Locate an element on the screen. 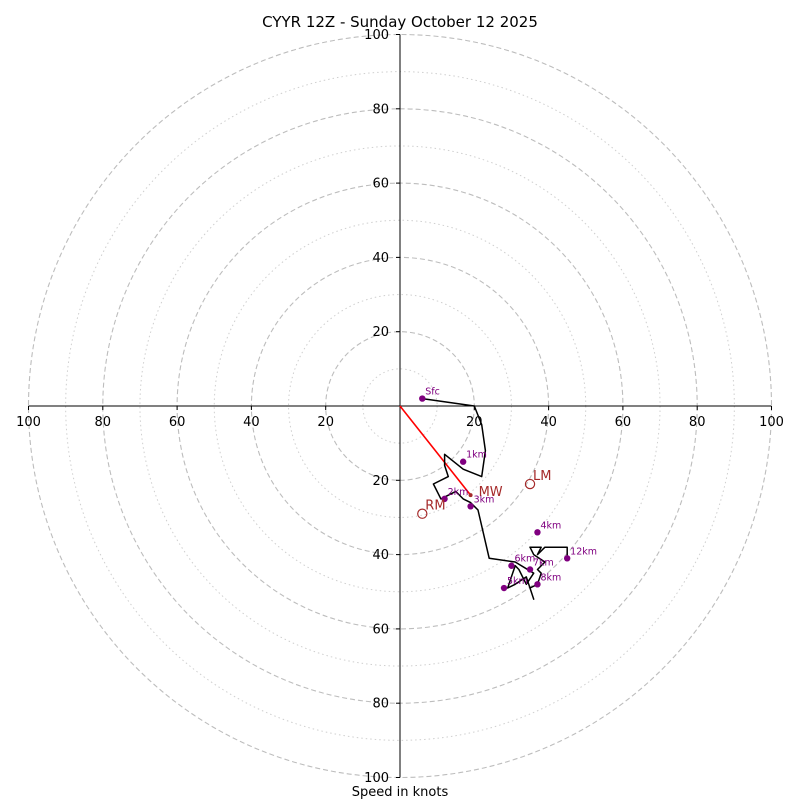 Image resolution: width=800 pixels, height=800 pixels. height-label-8km: 8km is located at coordinates (550, 577).